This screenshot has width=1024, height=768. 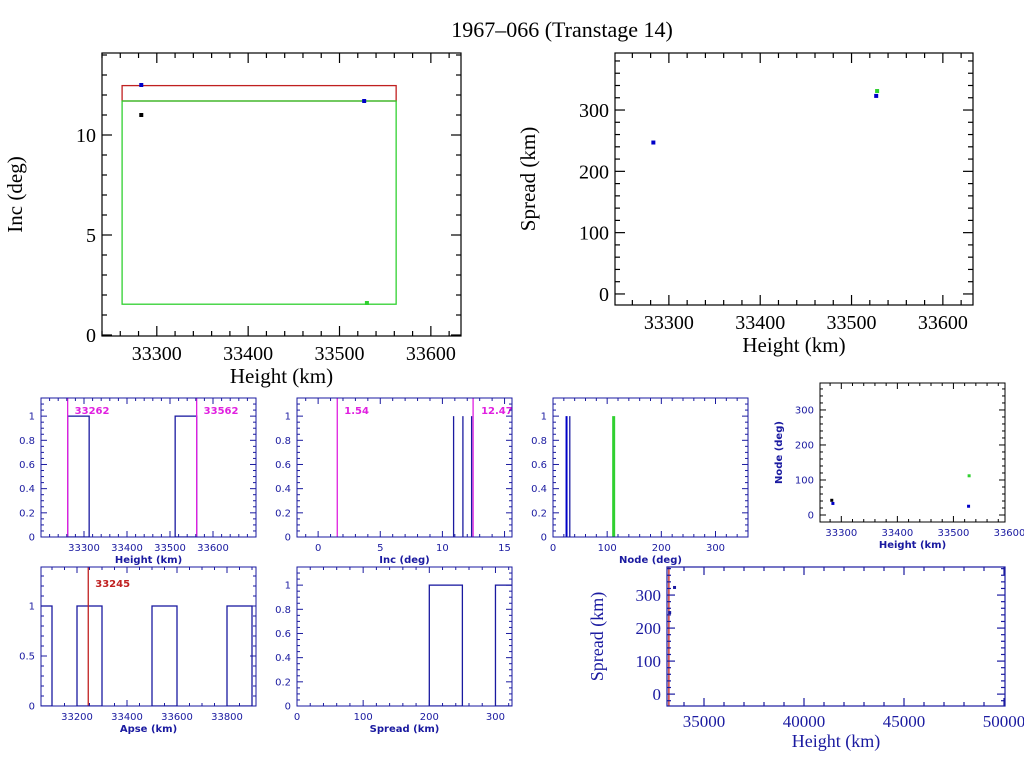 What do you see at coordinates (804, 721) in the screenshot?
I see `x-tick-label: 40000` at bounding box center [804, 721].